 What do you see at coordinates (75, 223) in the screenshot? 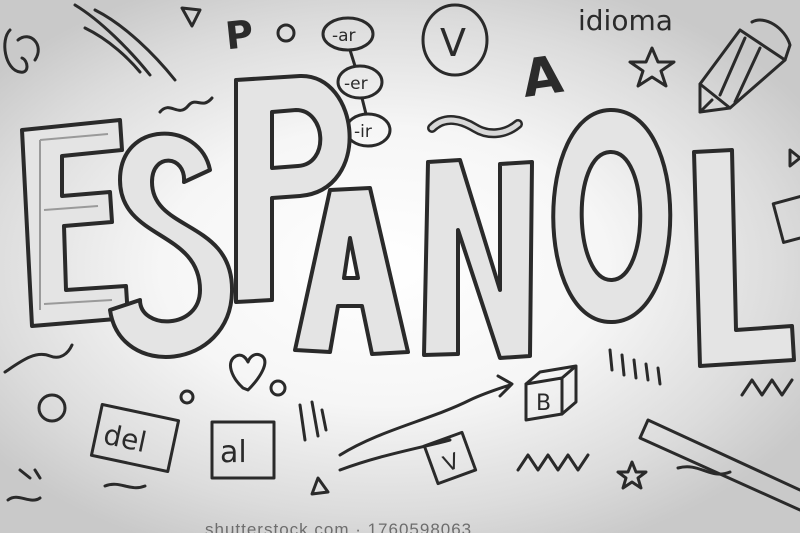
I see `letter-e` at bounding box center [75, 223].